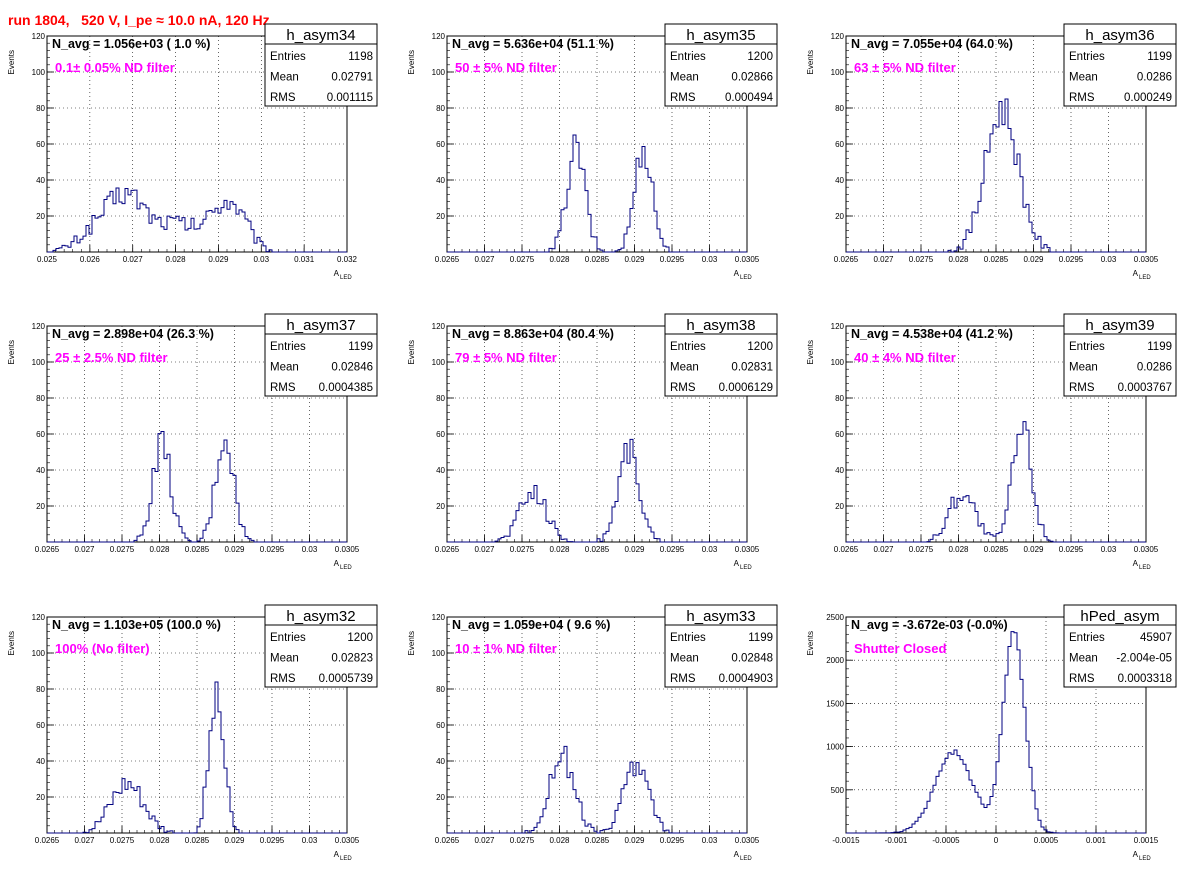 This screenshot has height=872, width=1196. I want to click on filter-label: 40 ± 4% ND filter, so click(905, 357).